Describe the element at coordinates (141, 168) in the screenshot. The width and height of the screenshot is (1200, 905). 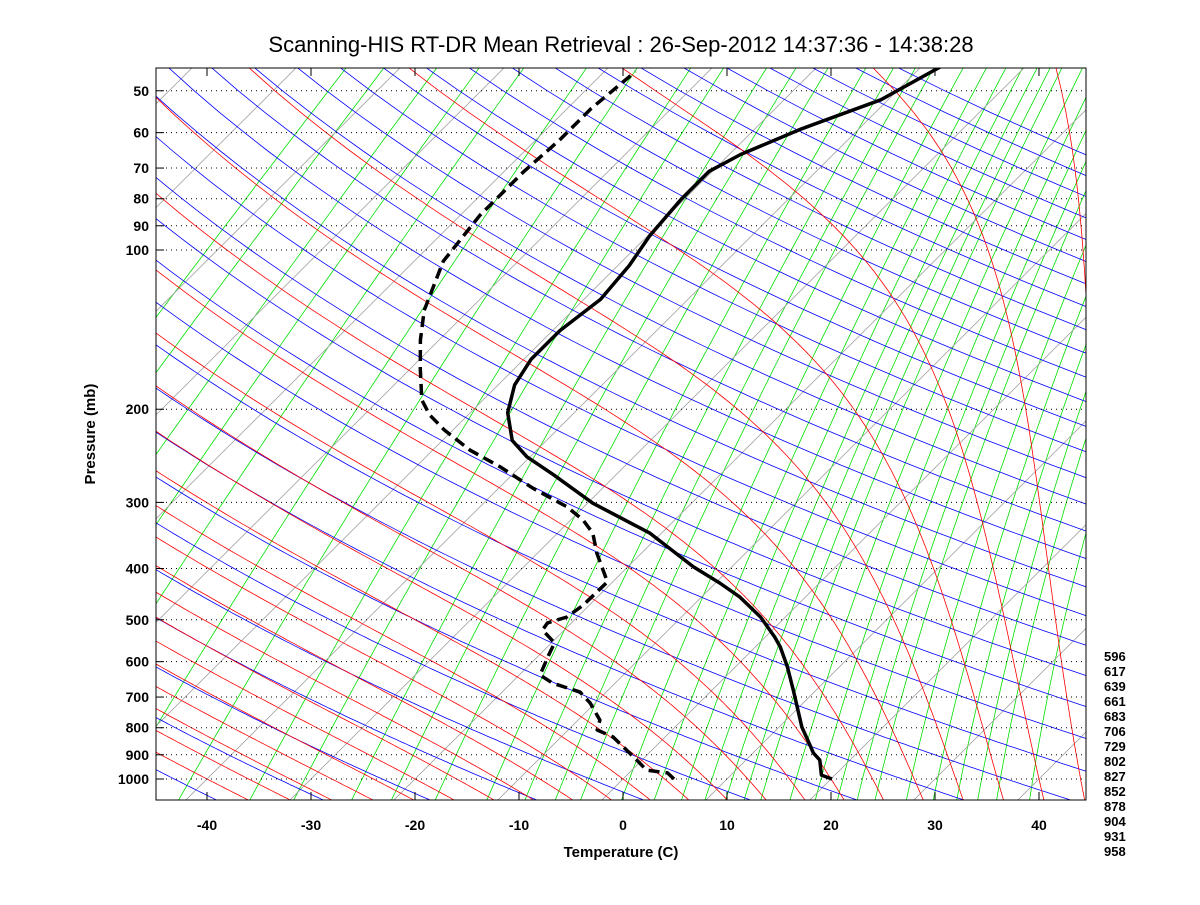
I see `y-tick-label: 70` at that location.